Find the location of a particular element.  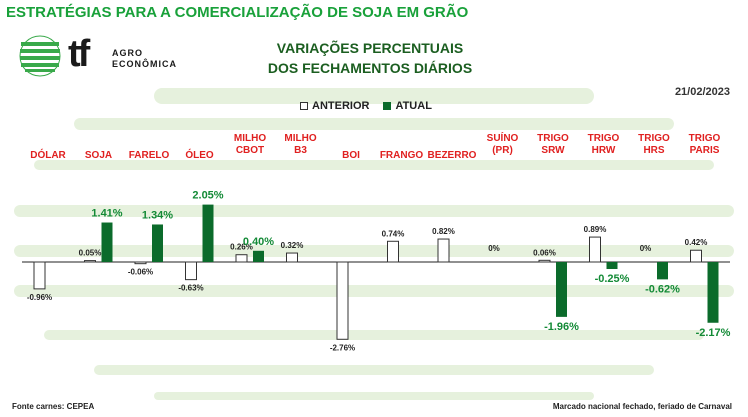

category-label: FRANGO is located at coordinates (402, 155).